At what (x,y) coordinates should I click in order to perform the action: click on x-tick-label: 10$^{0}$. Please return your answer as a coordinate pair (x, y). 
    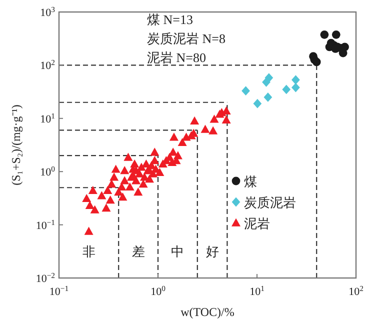
    Looking at the image, I should click on (158, 291).